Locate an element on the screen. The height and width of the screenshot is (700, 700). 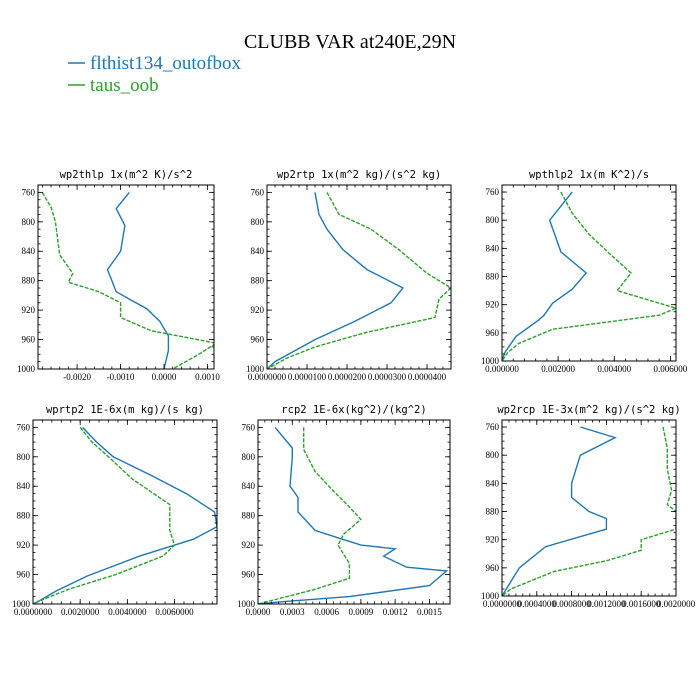
x-tick-label: -0.0020 is located at coordinates (77, 377).